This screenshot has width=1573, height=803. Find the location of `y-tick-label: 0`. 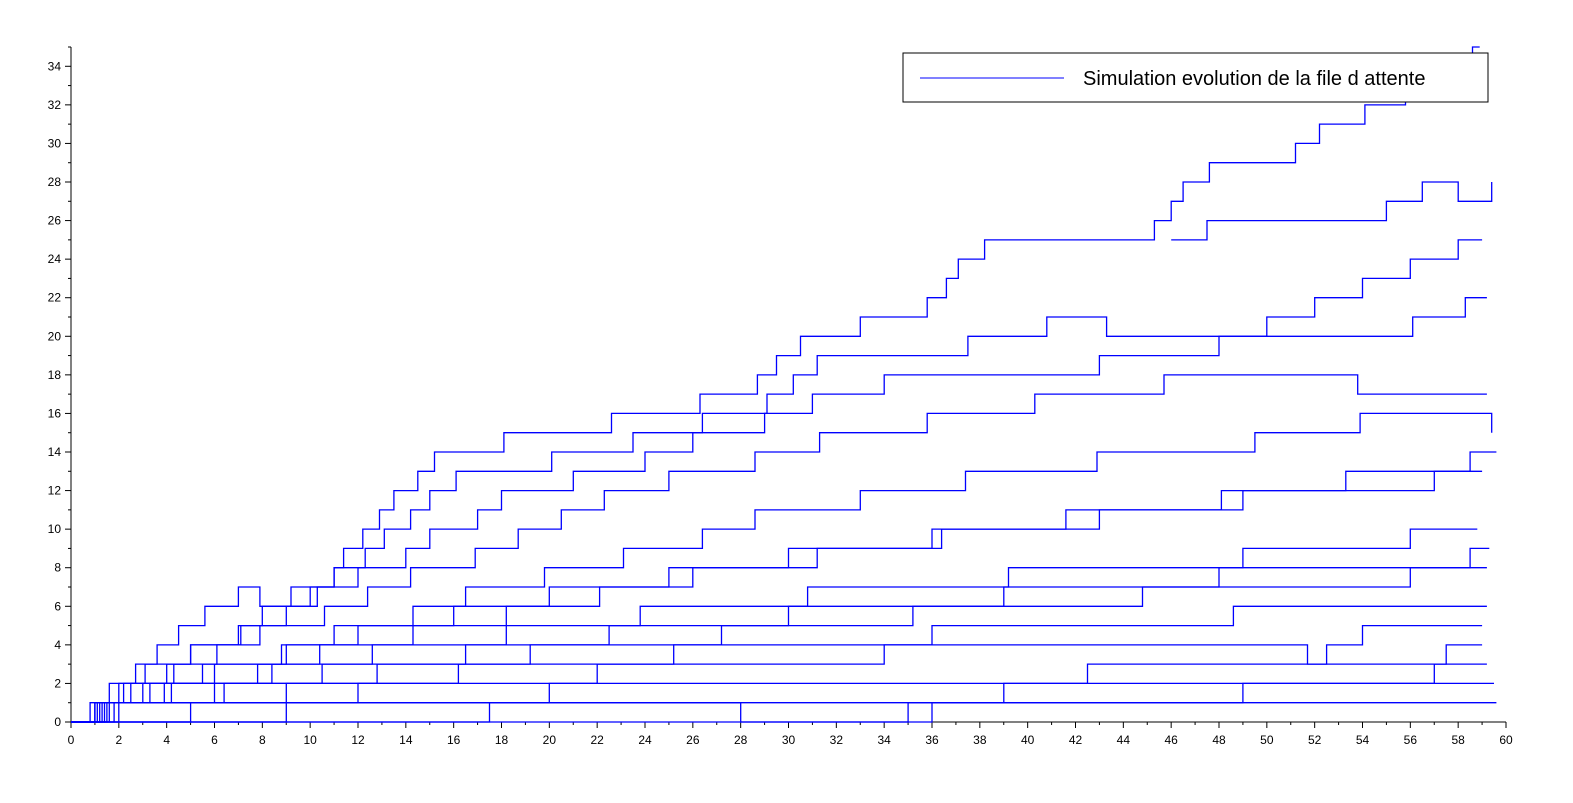

y-tick-label: 0 is located at coordinates (57, 722).